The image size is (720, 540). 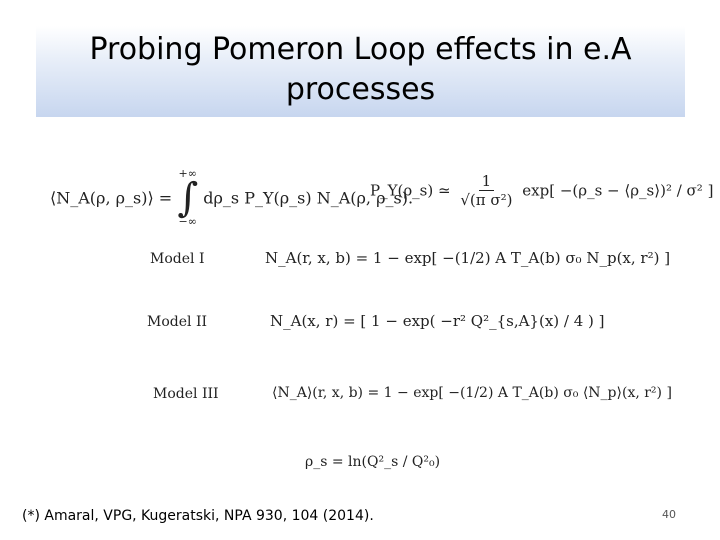 What do you see at coordinates (187, 173) in the screenshot?
I see `integral-upper-limit: +∞` at bounding box center [187, 173].